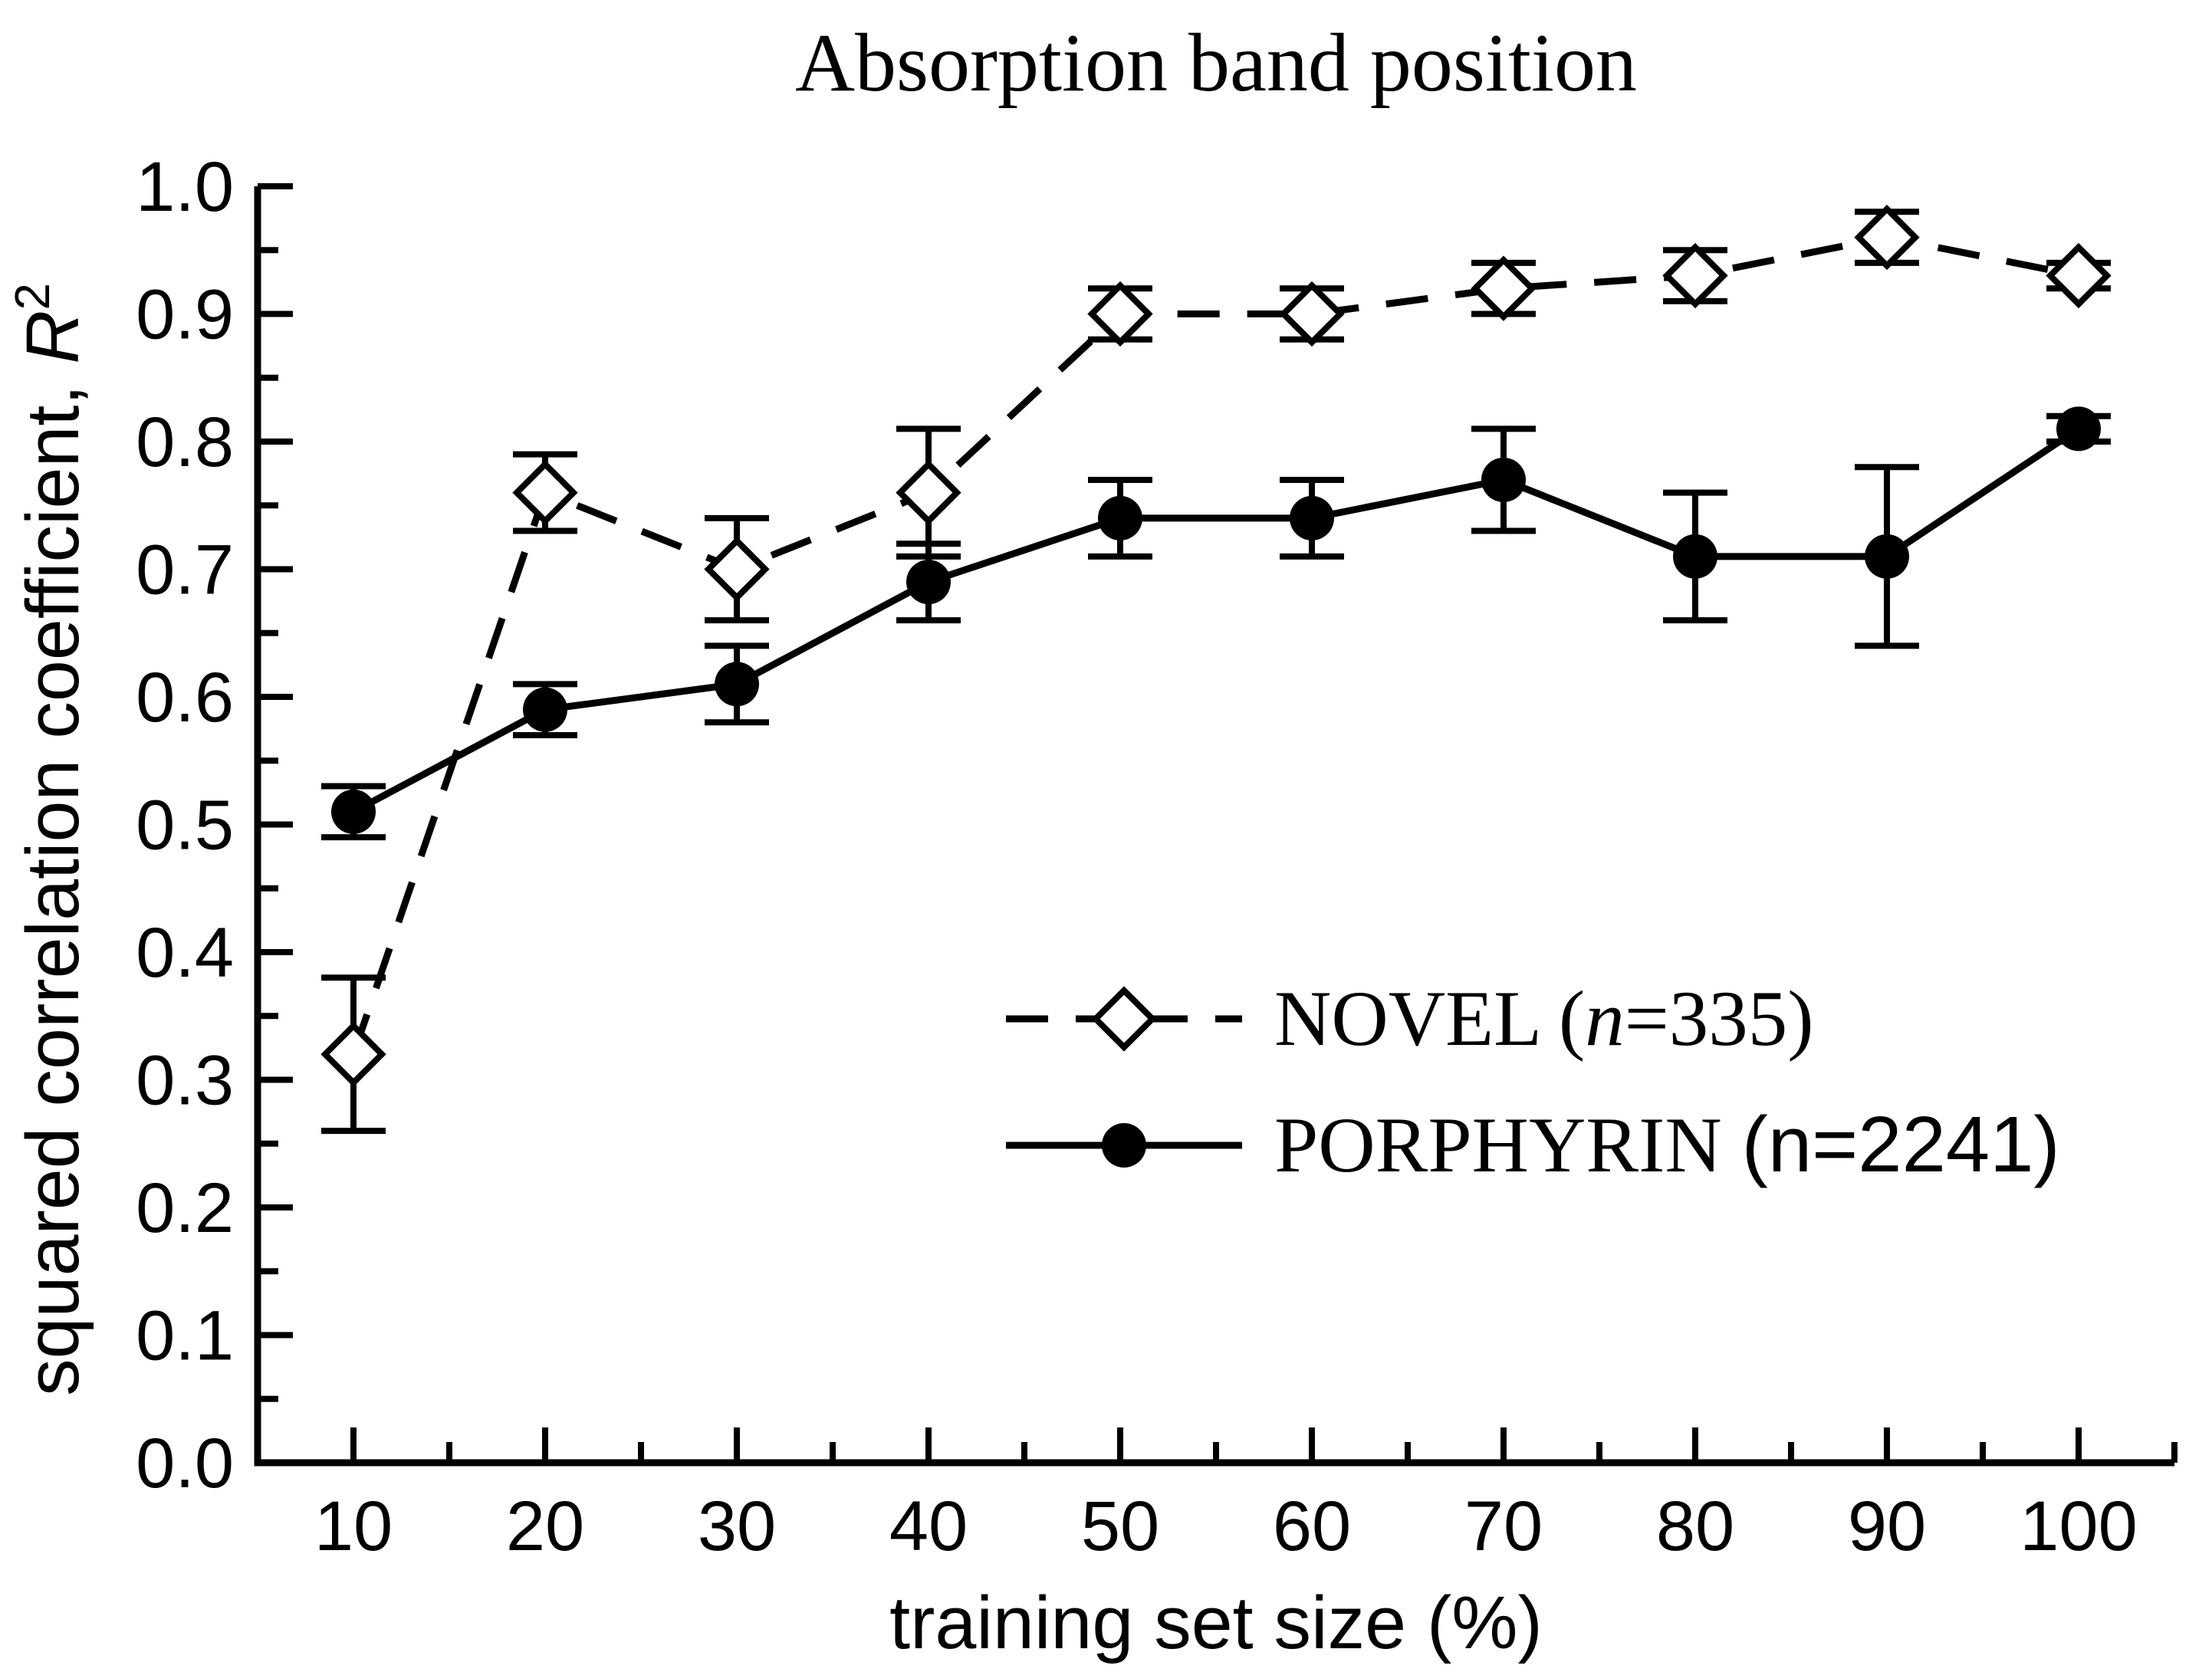  Describe the element at coordinates (928, 1526) in the screenshot. I see `x-tick-label: 40` at that location.